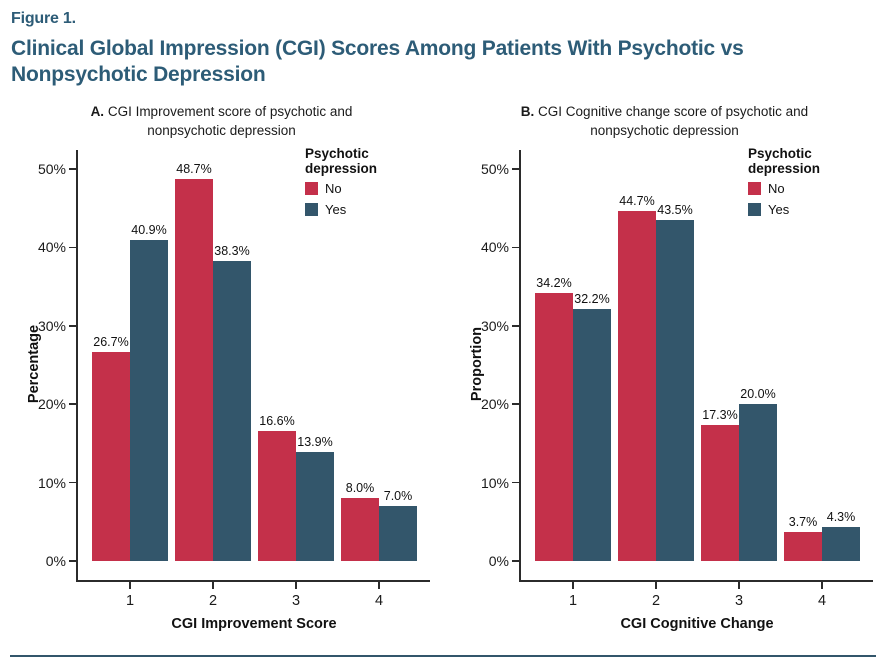  Describe the element at coordinates (720, 415) in the screenshot. I see `value-label: 17.3%` at that location.